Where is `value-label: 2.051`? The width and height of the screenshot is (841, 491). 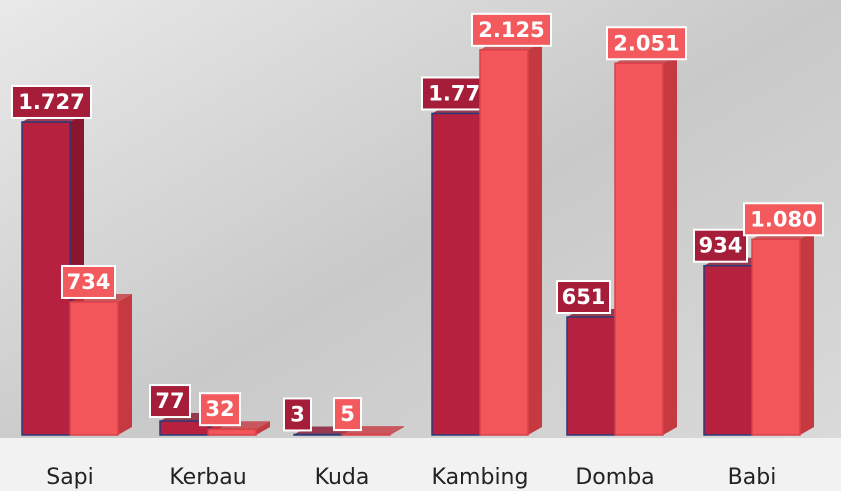
value-label: 2.051 is located at coordinates (646, 43).